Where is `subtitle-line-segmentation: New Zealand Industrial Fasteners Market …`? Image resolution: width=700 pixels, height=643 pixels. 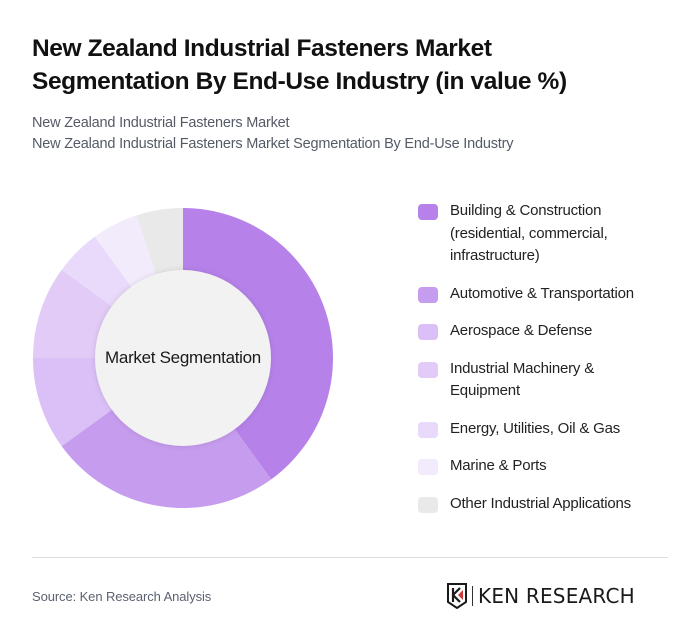
subtitle-line-segmentation: New Zealand Industrial Fasteners Market … is located at coordinates (273, 144).